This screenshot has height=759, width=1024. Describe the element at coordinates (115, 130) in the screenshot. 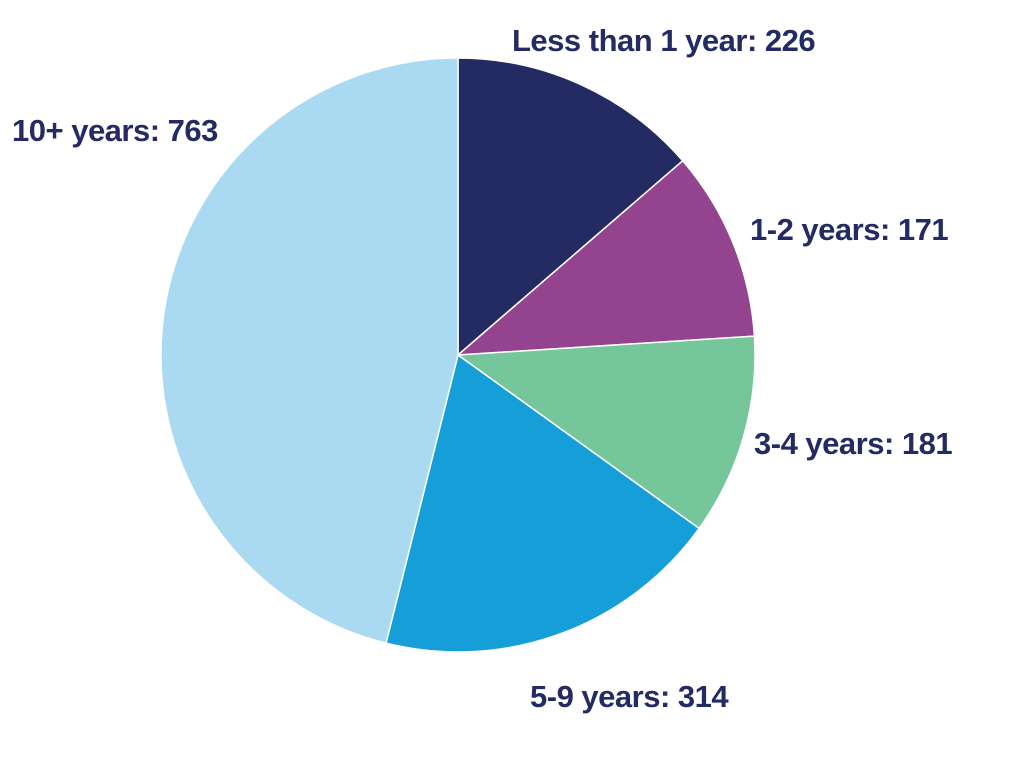

I see `label-10-plus-years: 10+ years: 763` at that location.